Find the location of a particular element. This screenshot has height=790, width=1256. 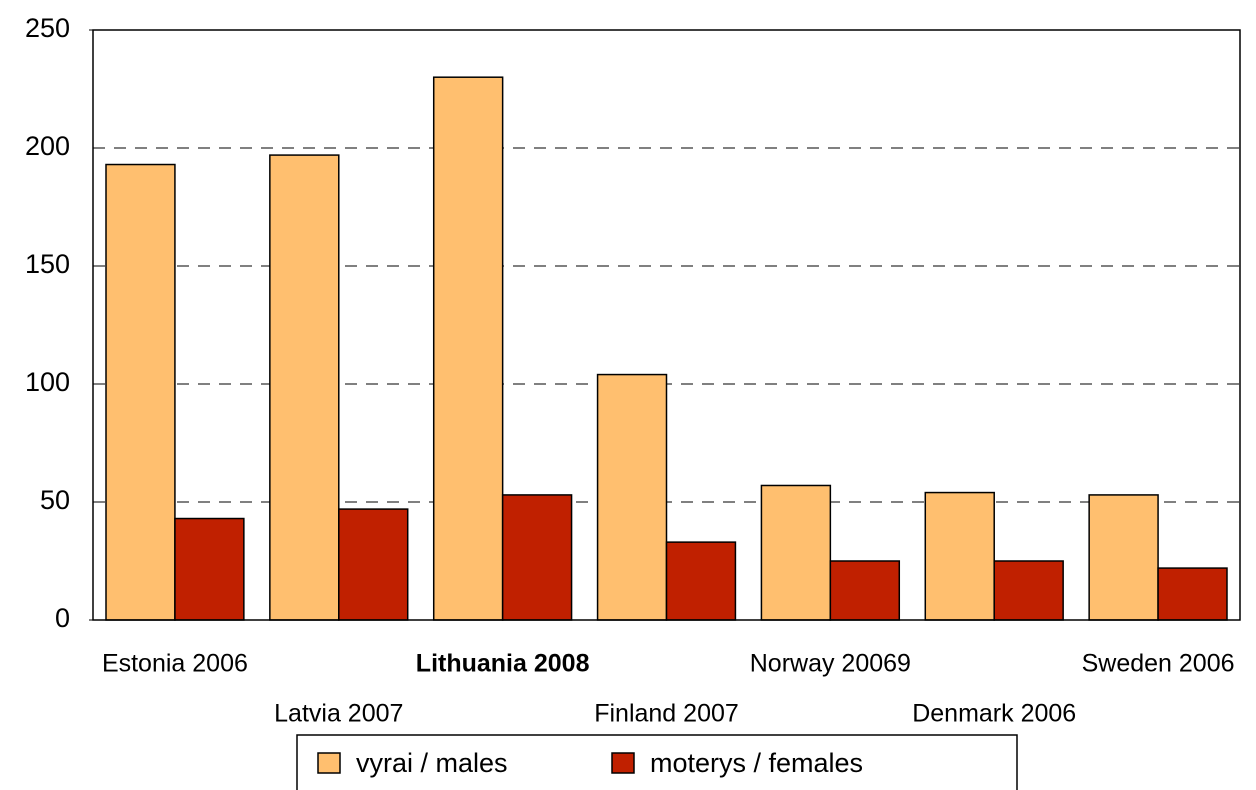

y-tick-label: 0 is located at coordinates (62, 618).